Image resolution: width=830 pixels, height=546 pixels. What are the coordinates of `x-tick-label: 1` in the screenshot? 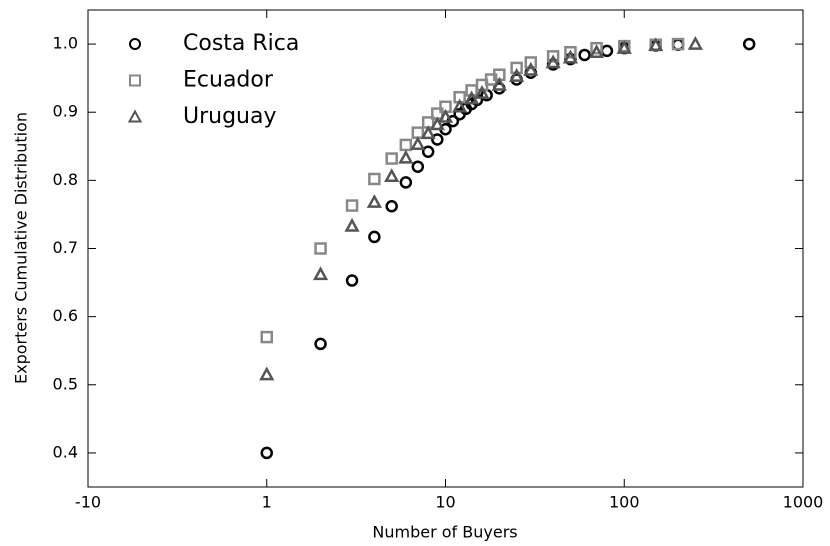 It's located at (267, 502).